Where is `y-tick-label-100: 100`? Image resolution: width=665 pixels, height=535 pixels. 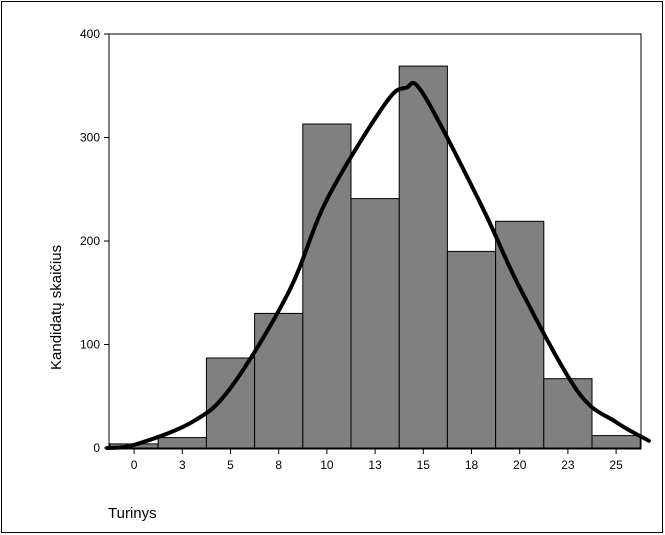 y-tick-label-100: 100 is located at coordinates (90, 345).